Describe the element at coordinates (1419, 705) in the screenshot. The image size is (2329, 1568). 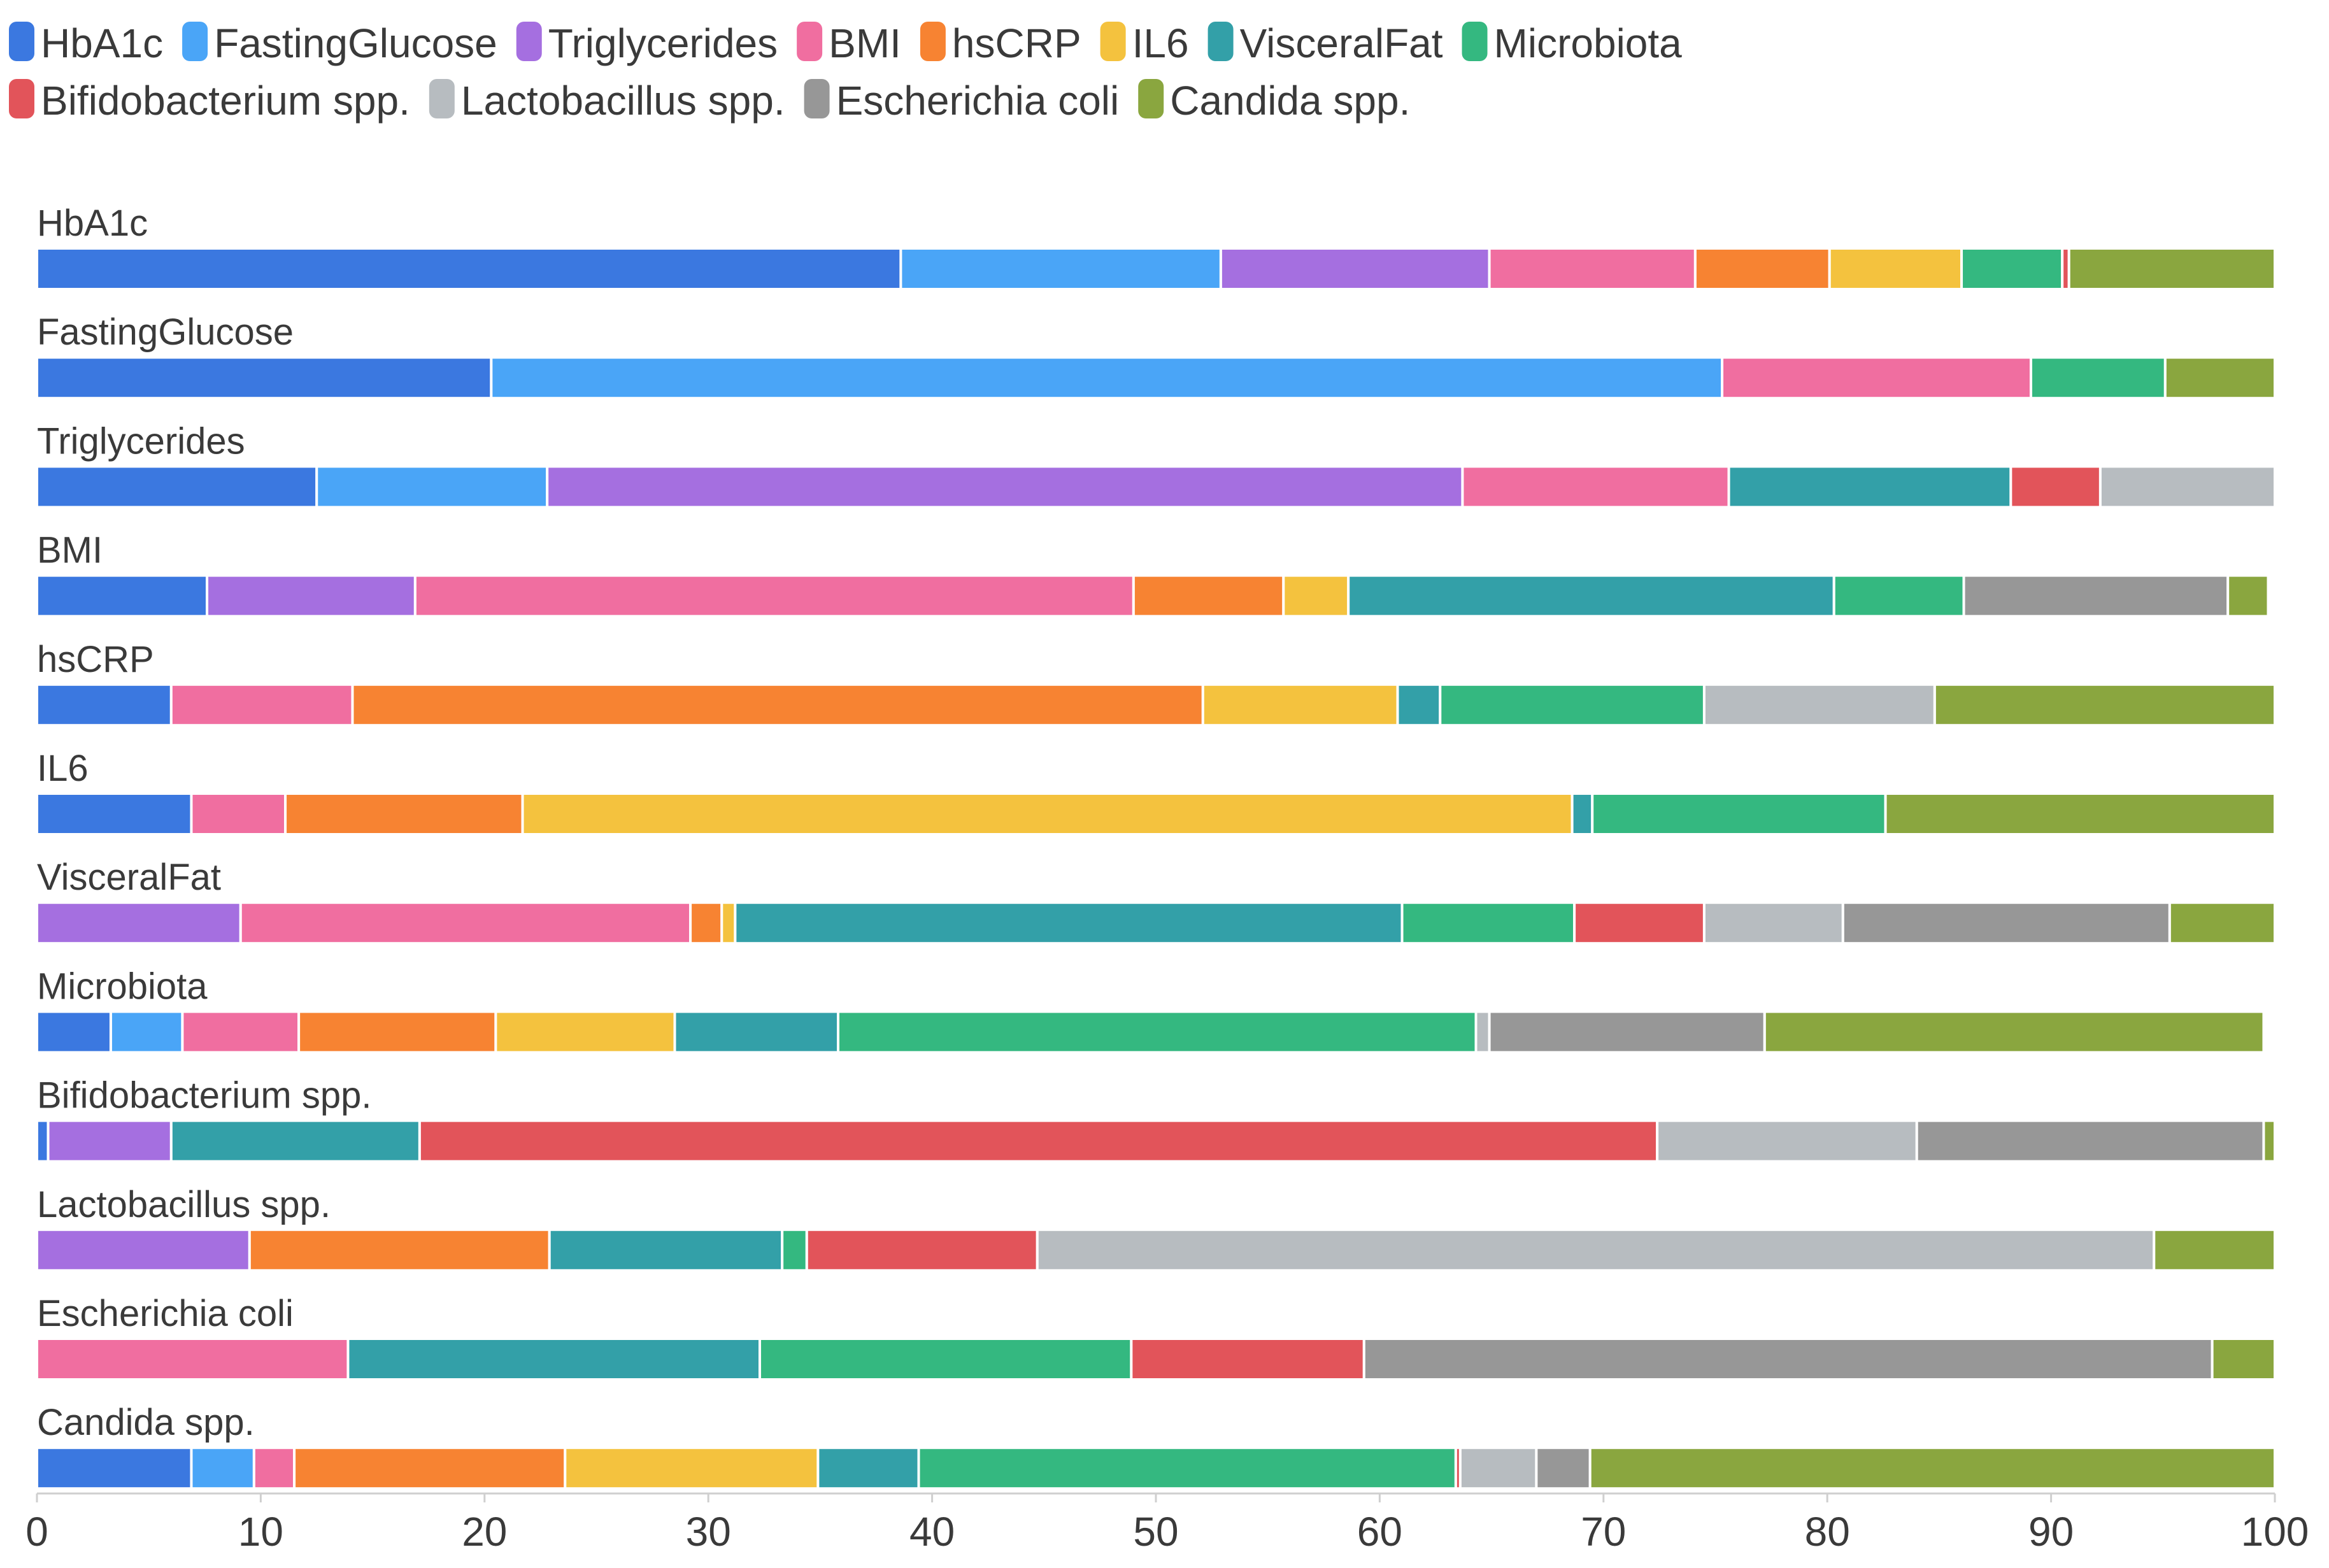
I see `bar-segment-hscrp-visceralfat` at that location.